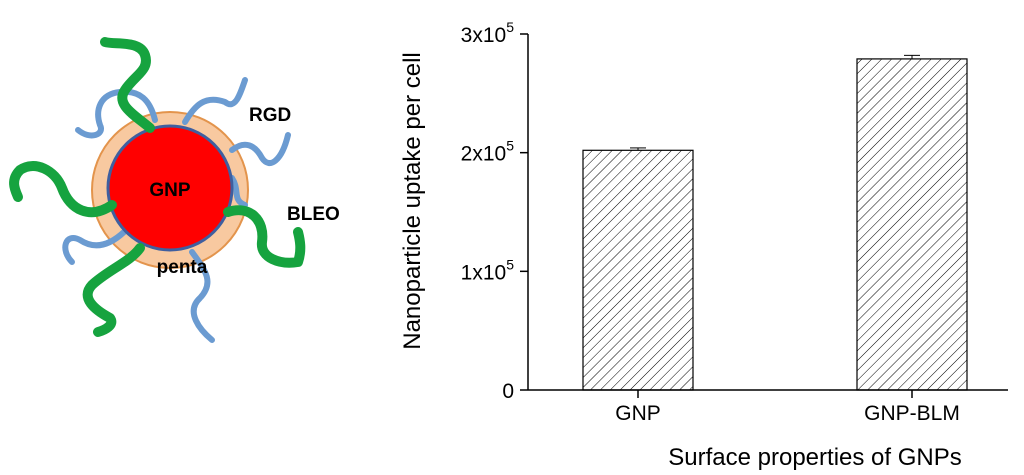 This screenshot has width=1024, height=475. Describe the element at coordinates (638, 413) in the screenshot. I see `x-tick-label-0: GNP` at that location.